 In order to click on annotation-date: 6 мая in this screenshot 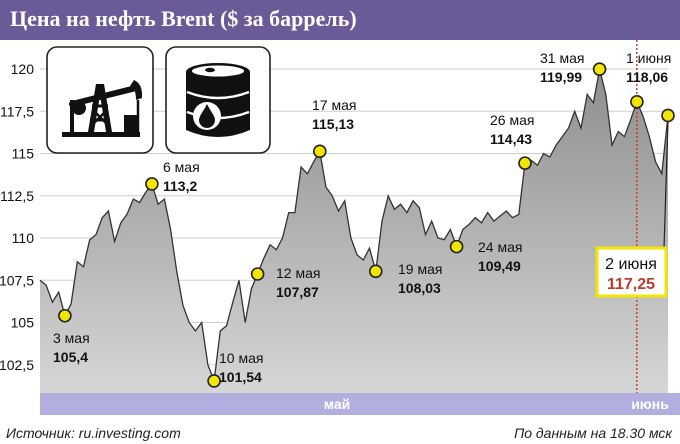, I will do `click(181, 167)`.